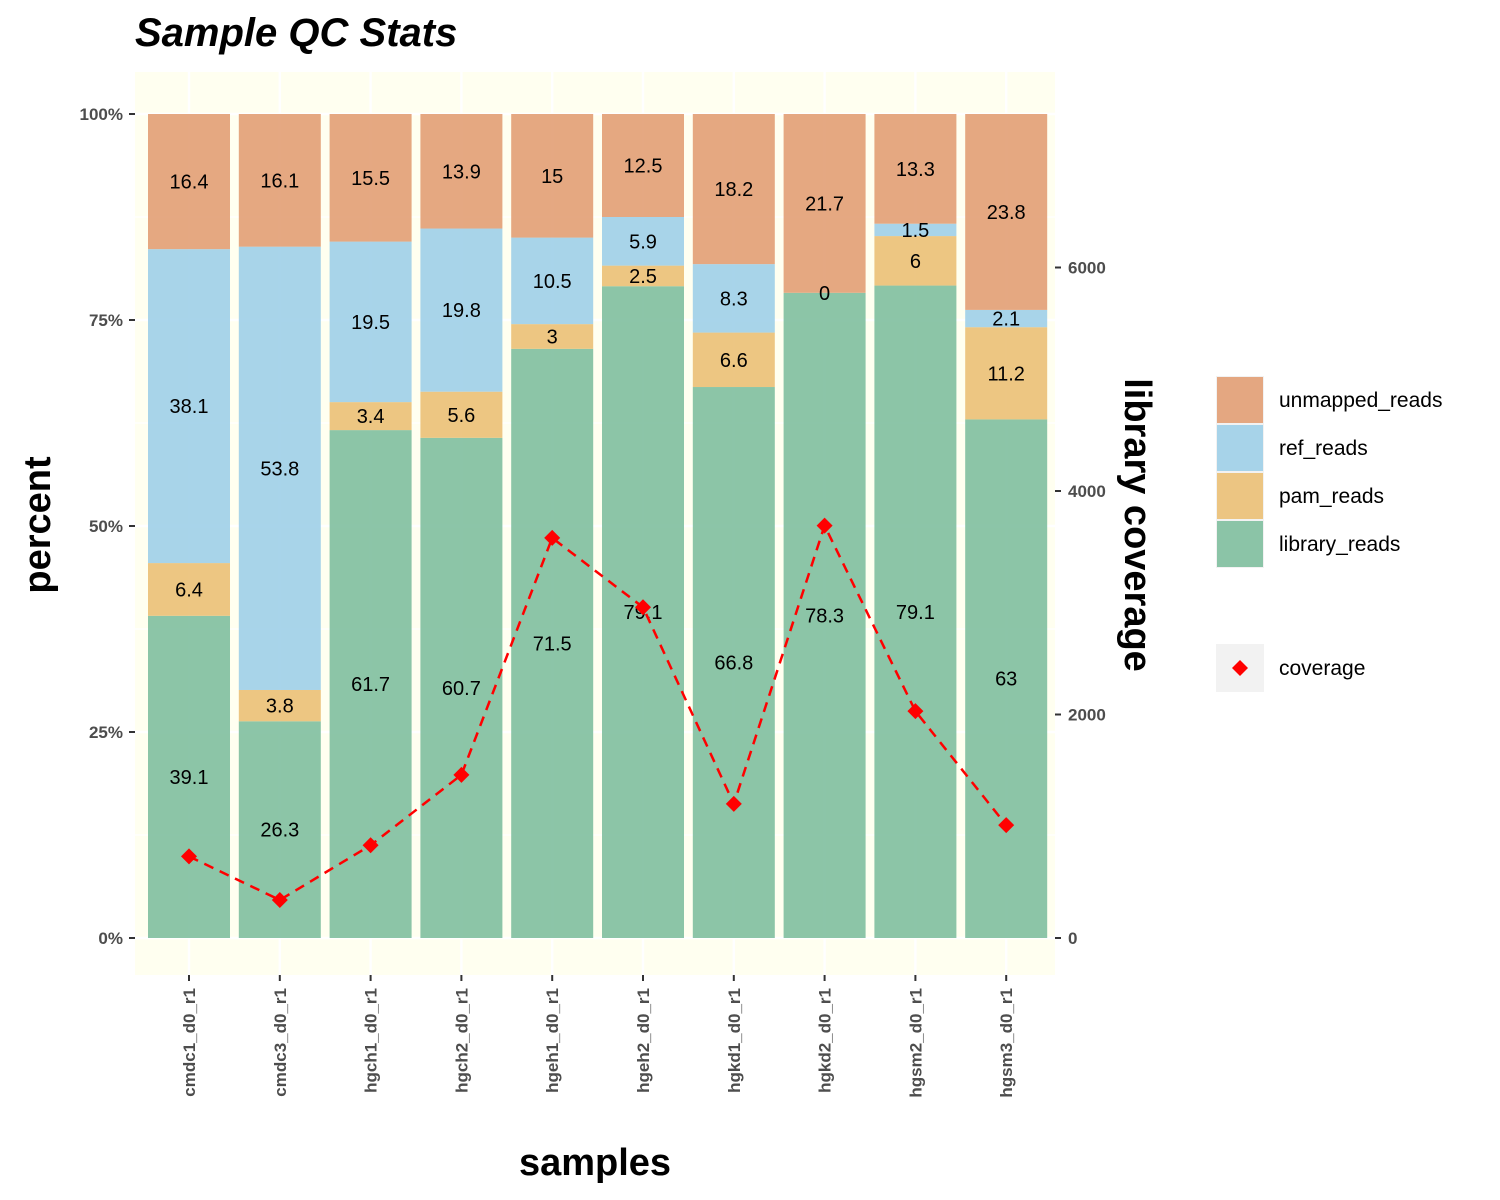 The width and height of the screenshot is (1500, 1200). I want to click on bar-value-label: 79.1, so click(915, 613).